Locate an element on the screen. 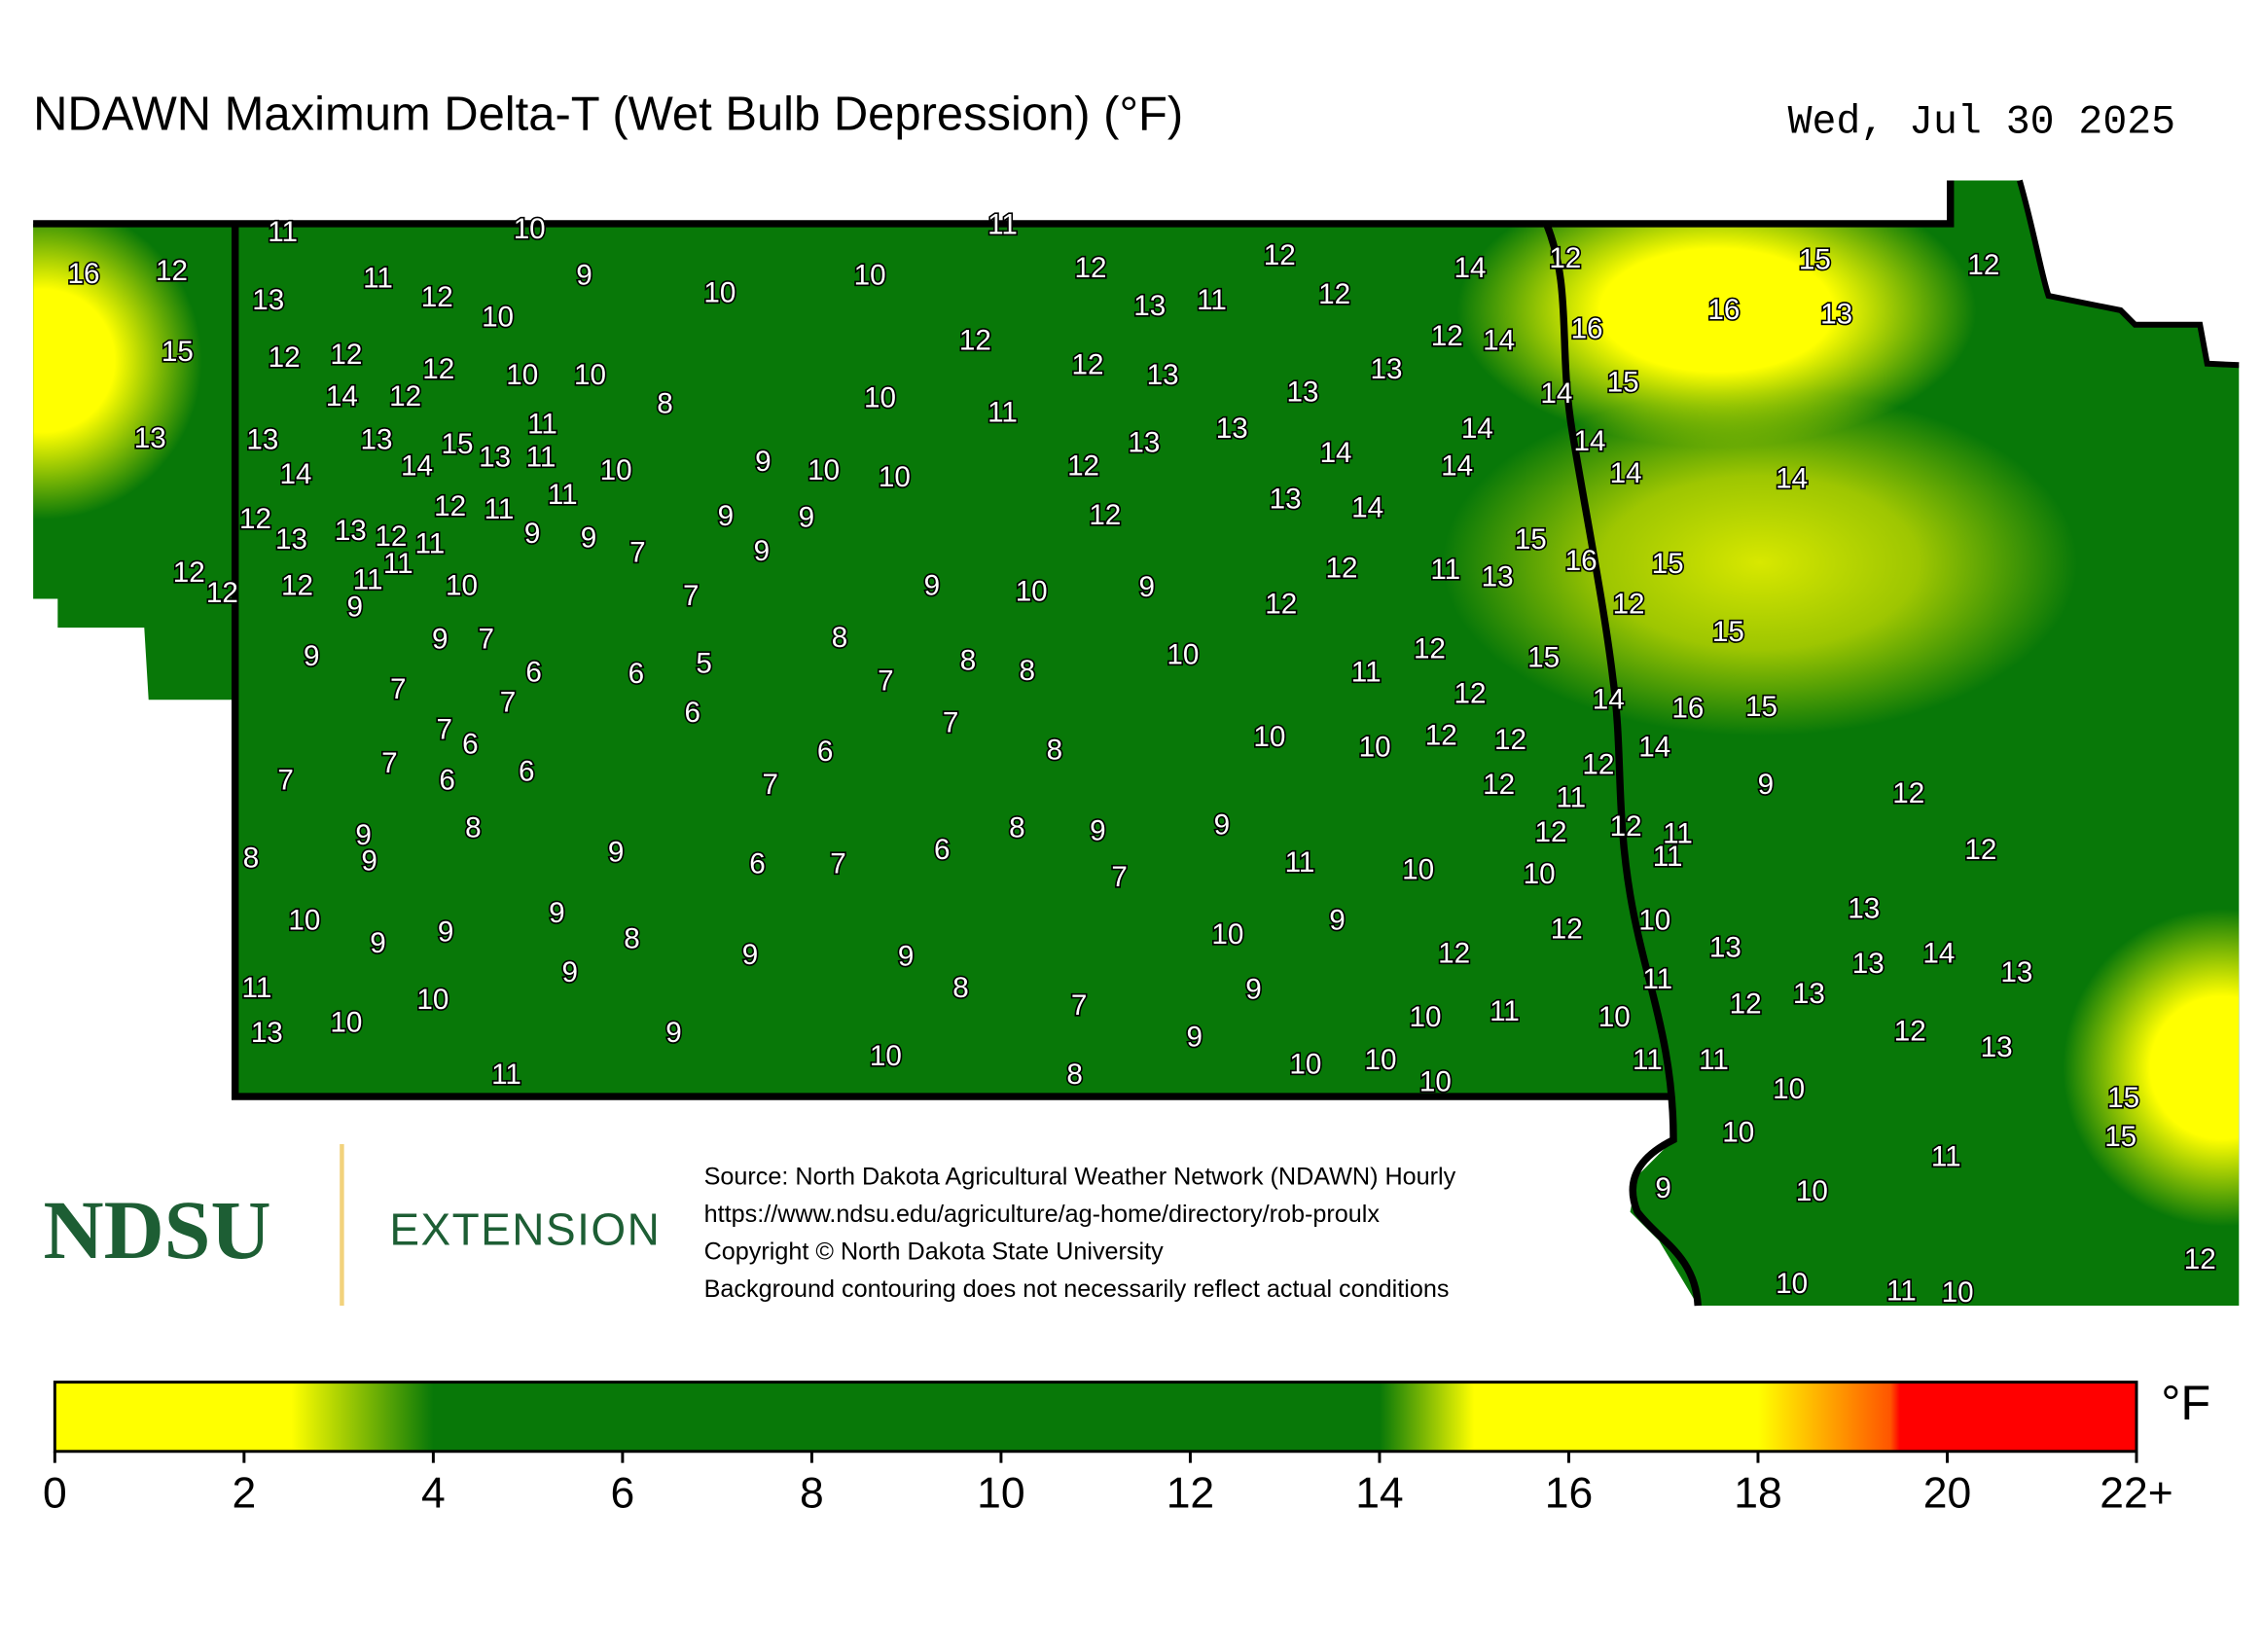  colorbar-tick-label: 0 is located at coordinates (55, 1494).